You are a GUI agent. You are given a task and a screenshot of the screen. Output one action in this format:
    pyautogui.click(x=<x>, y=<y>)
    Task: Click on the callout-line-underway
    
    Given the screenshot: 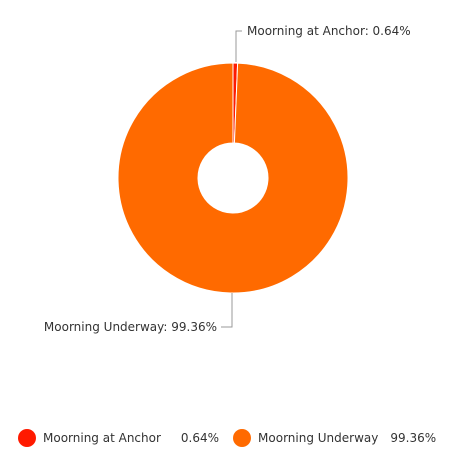 What is the action you would take?
    pyautogui.click(x=227, y=310)
    